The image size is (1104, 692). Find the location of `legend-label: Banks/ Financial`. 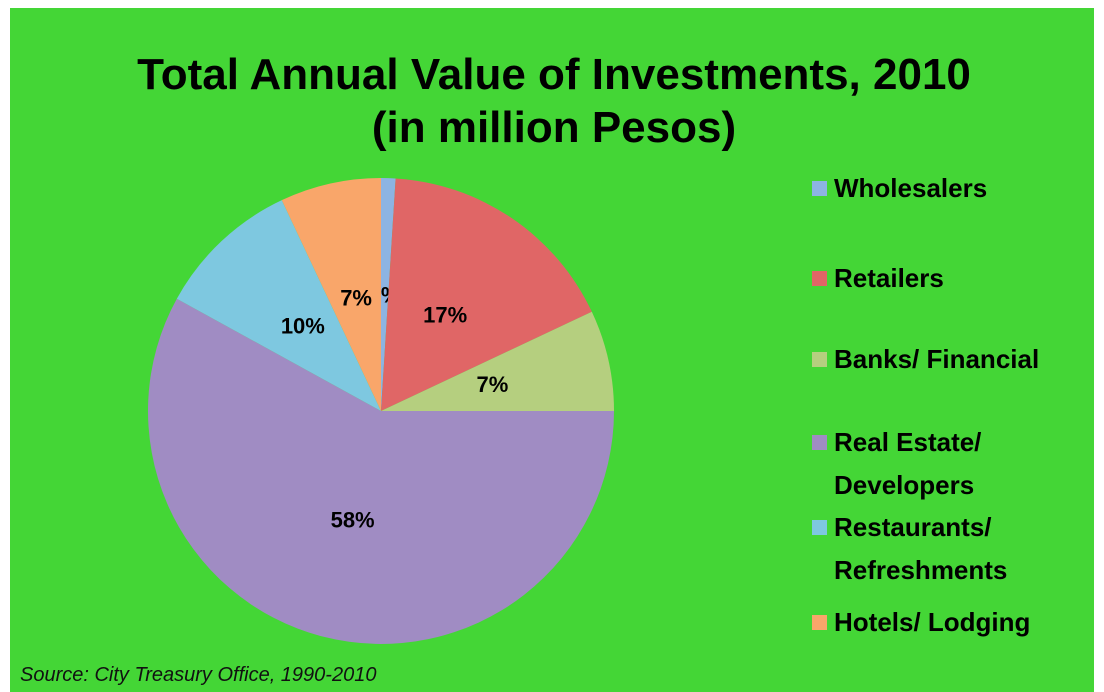

legend-label: Banks/ Financial is located at coordinates (937, 359).